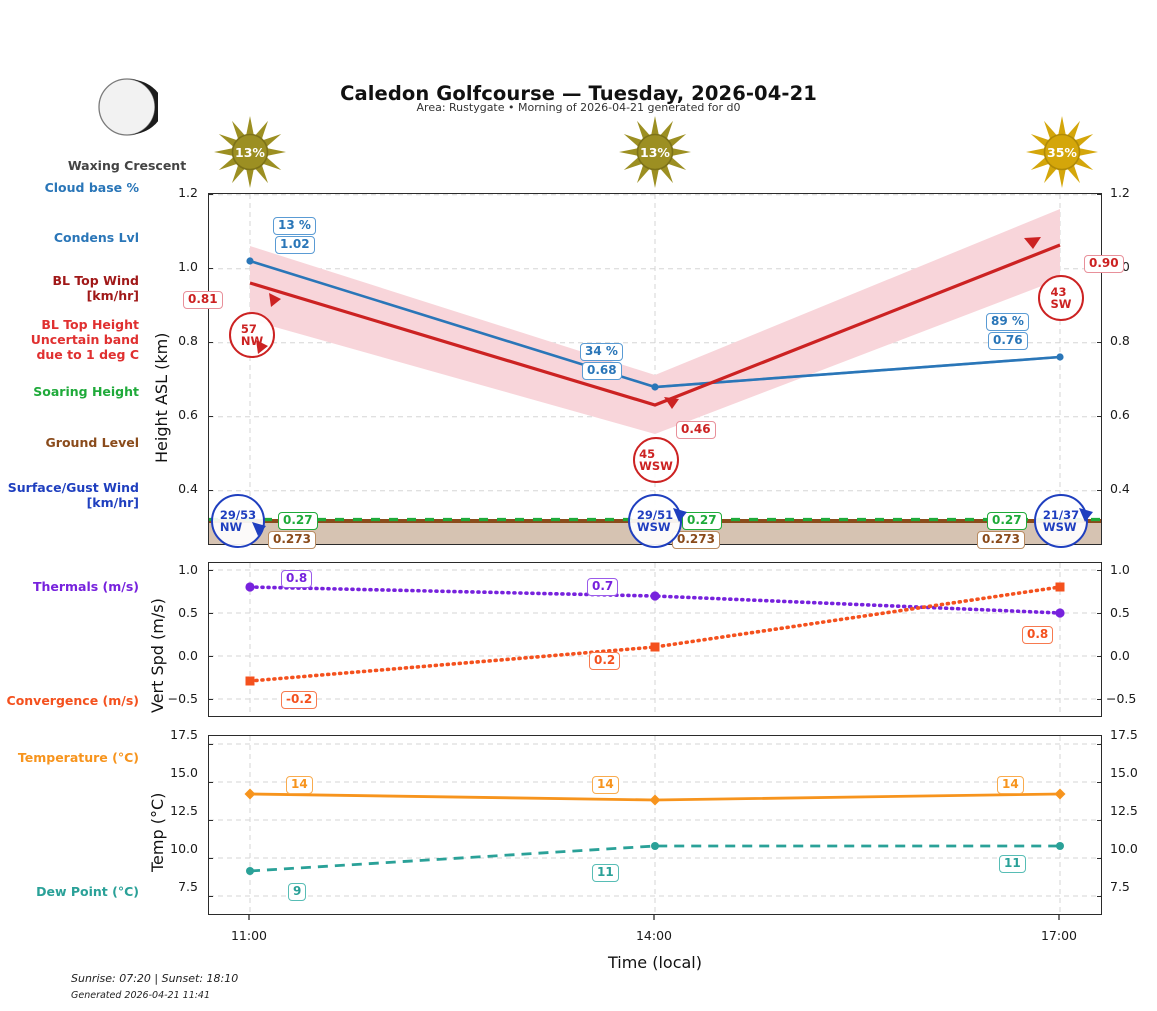 This screenshot has width=1157, height=1011. I want to click on legend-label-convergence: Convergence (m/s), so click(72, 700).